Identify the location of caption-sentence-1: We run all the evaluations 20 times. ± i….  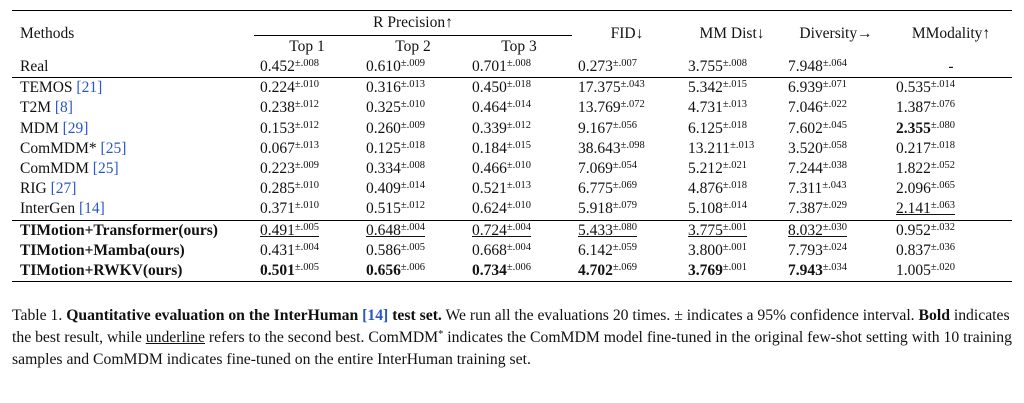
(680, 315).